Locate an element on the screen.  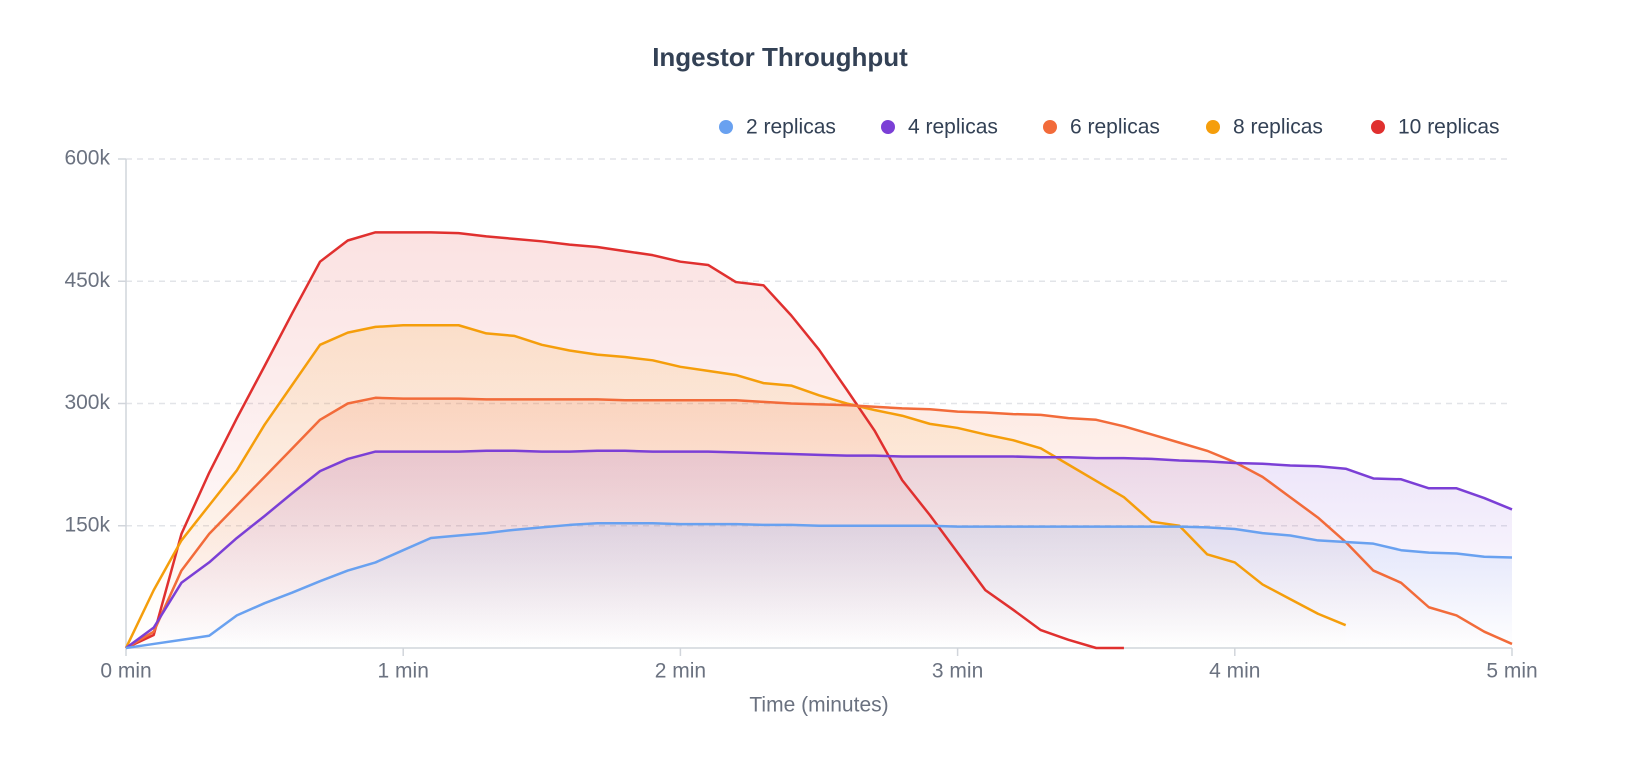
legend-label: 2 replicas is located at coordinates (791, 127).